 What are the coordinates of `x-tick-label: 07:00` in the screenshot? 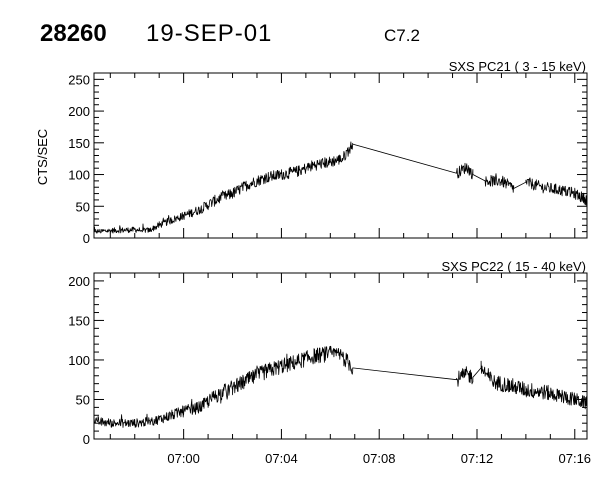 It's located at (183, 458).